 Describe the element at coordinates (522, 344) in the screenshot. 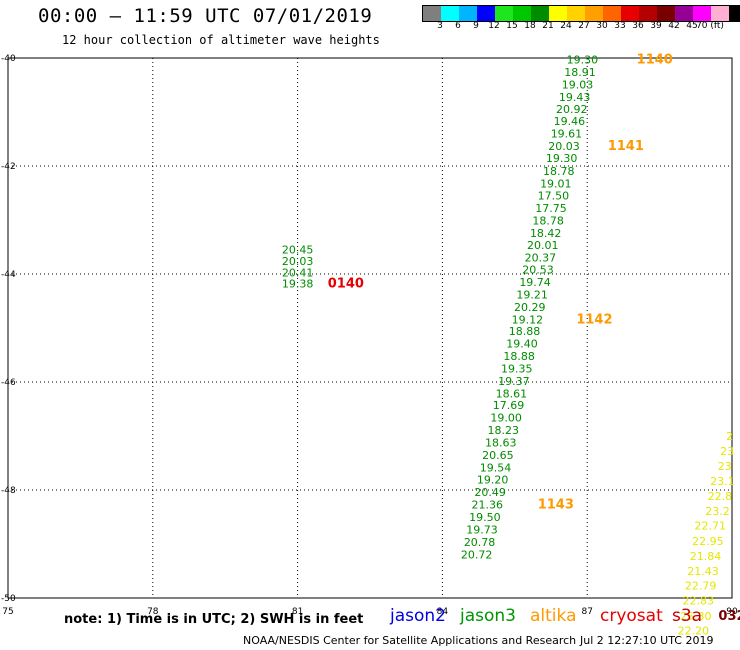

I see `wave-height-label: 19.40` at that location.